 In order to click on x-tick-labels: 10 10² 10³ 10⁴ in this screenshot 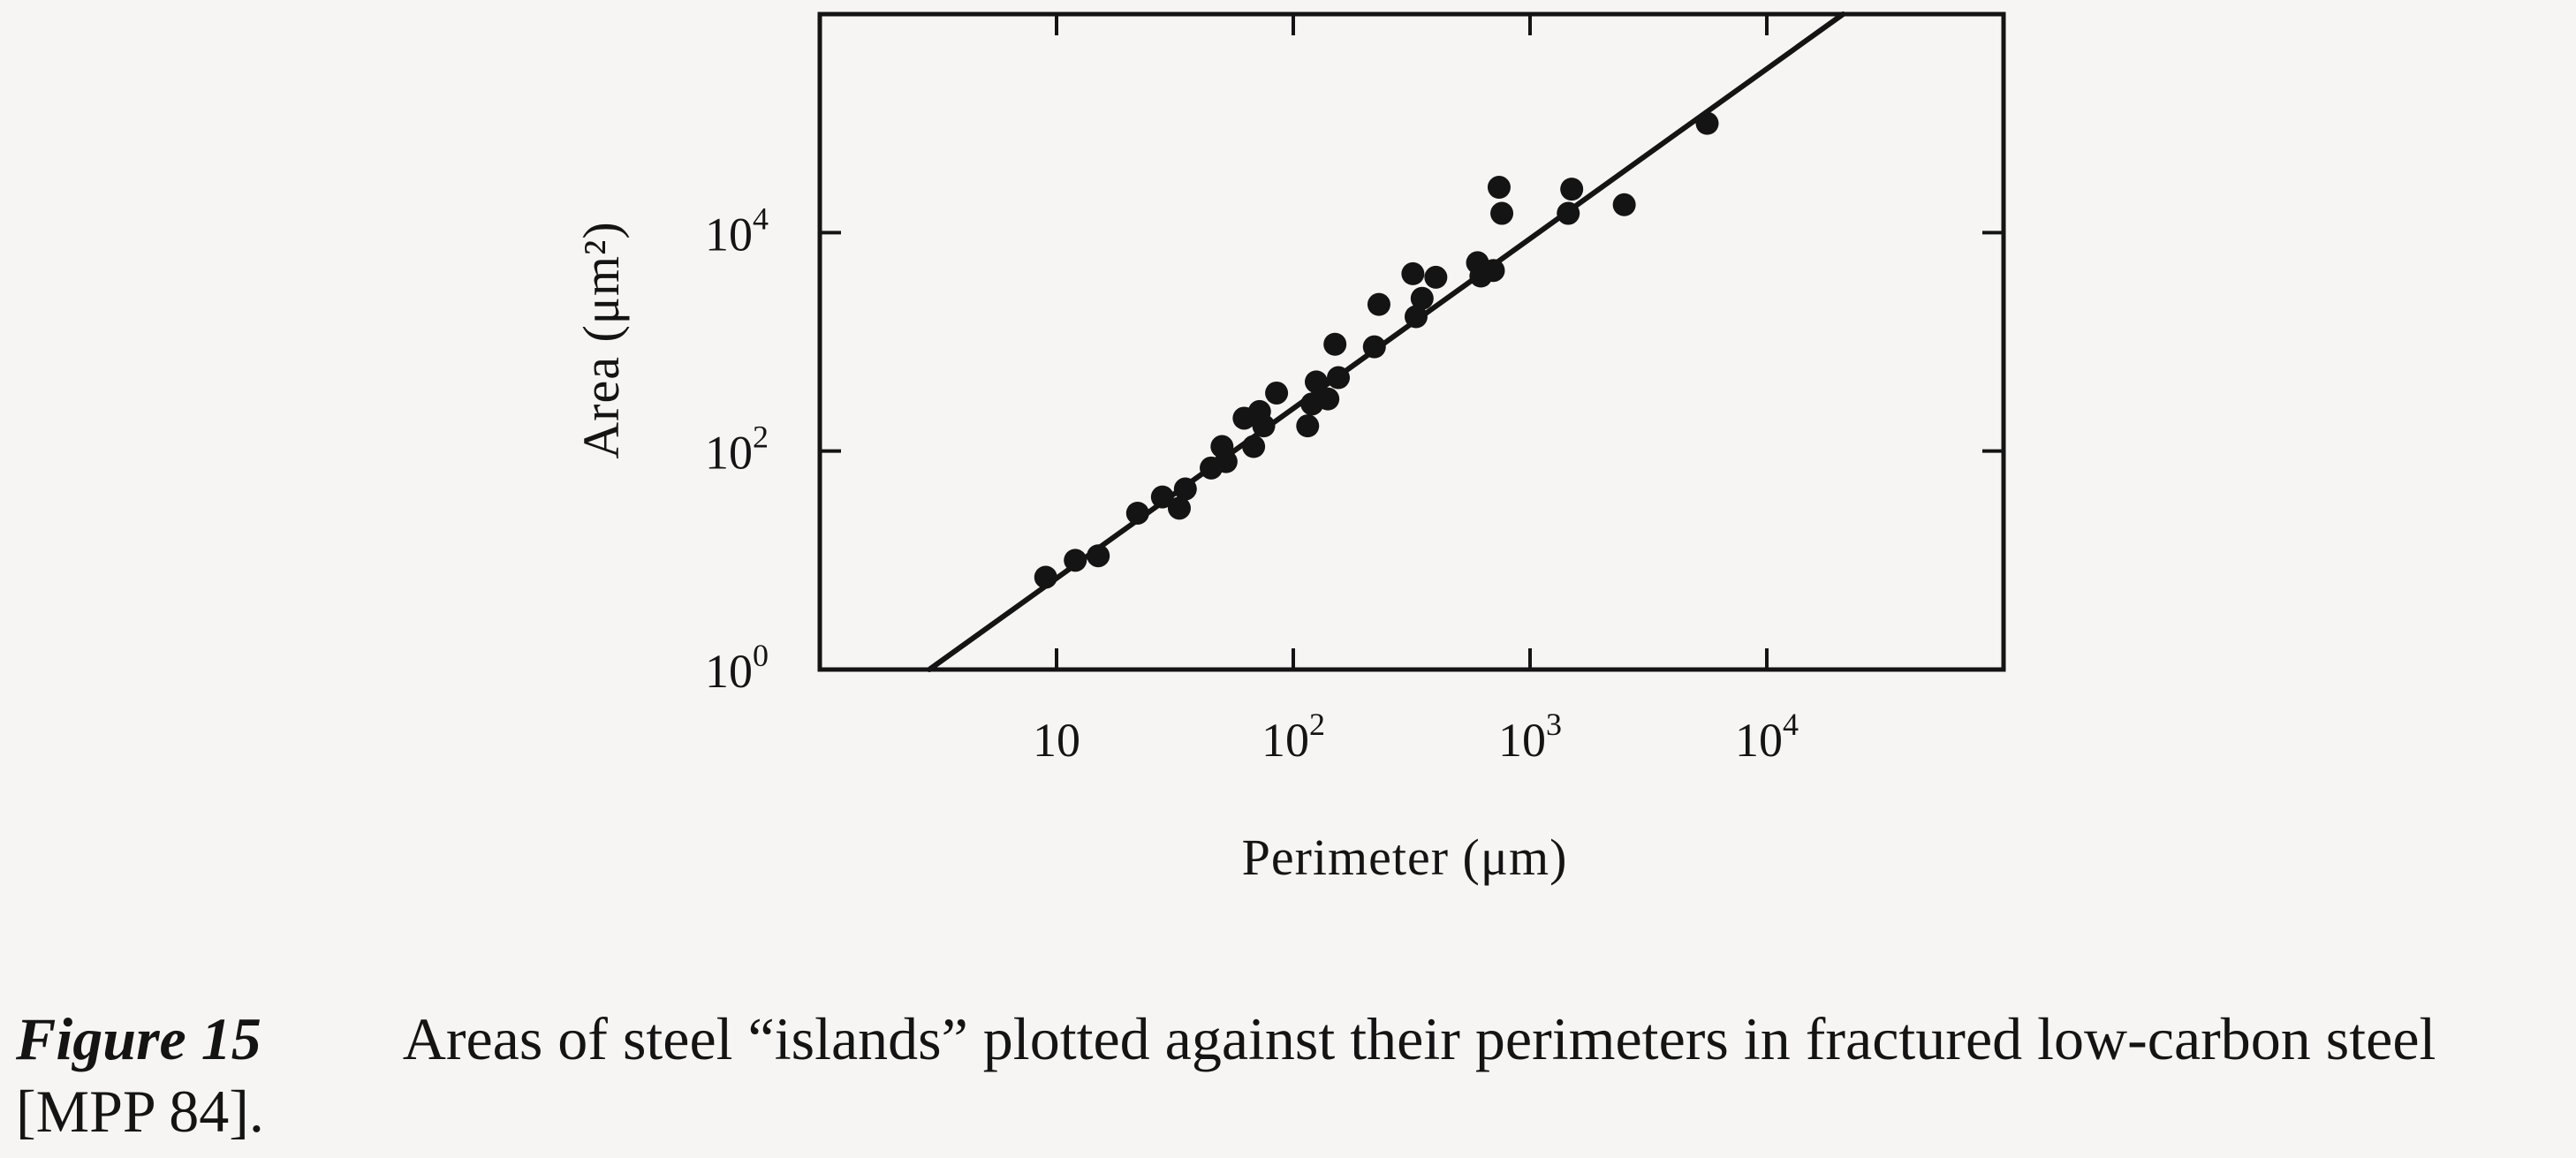, I will do `click(1416, 737)`.